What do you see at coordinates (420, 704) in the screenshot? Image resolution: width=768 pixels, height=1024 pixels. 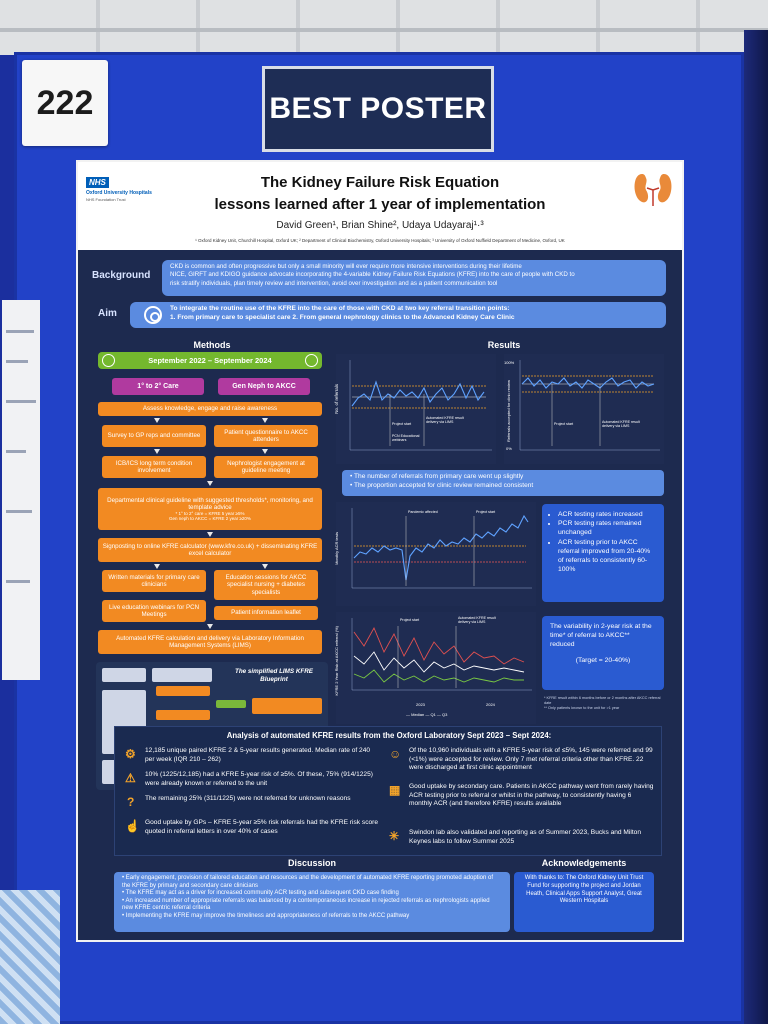 I see `chart4-year-2023: 2023` at bounding box center [420, 704].